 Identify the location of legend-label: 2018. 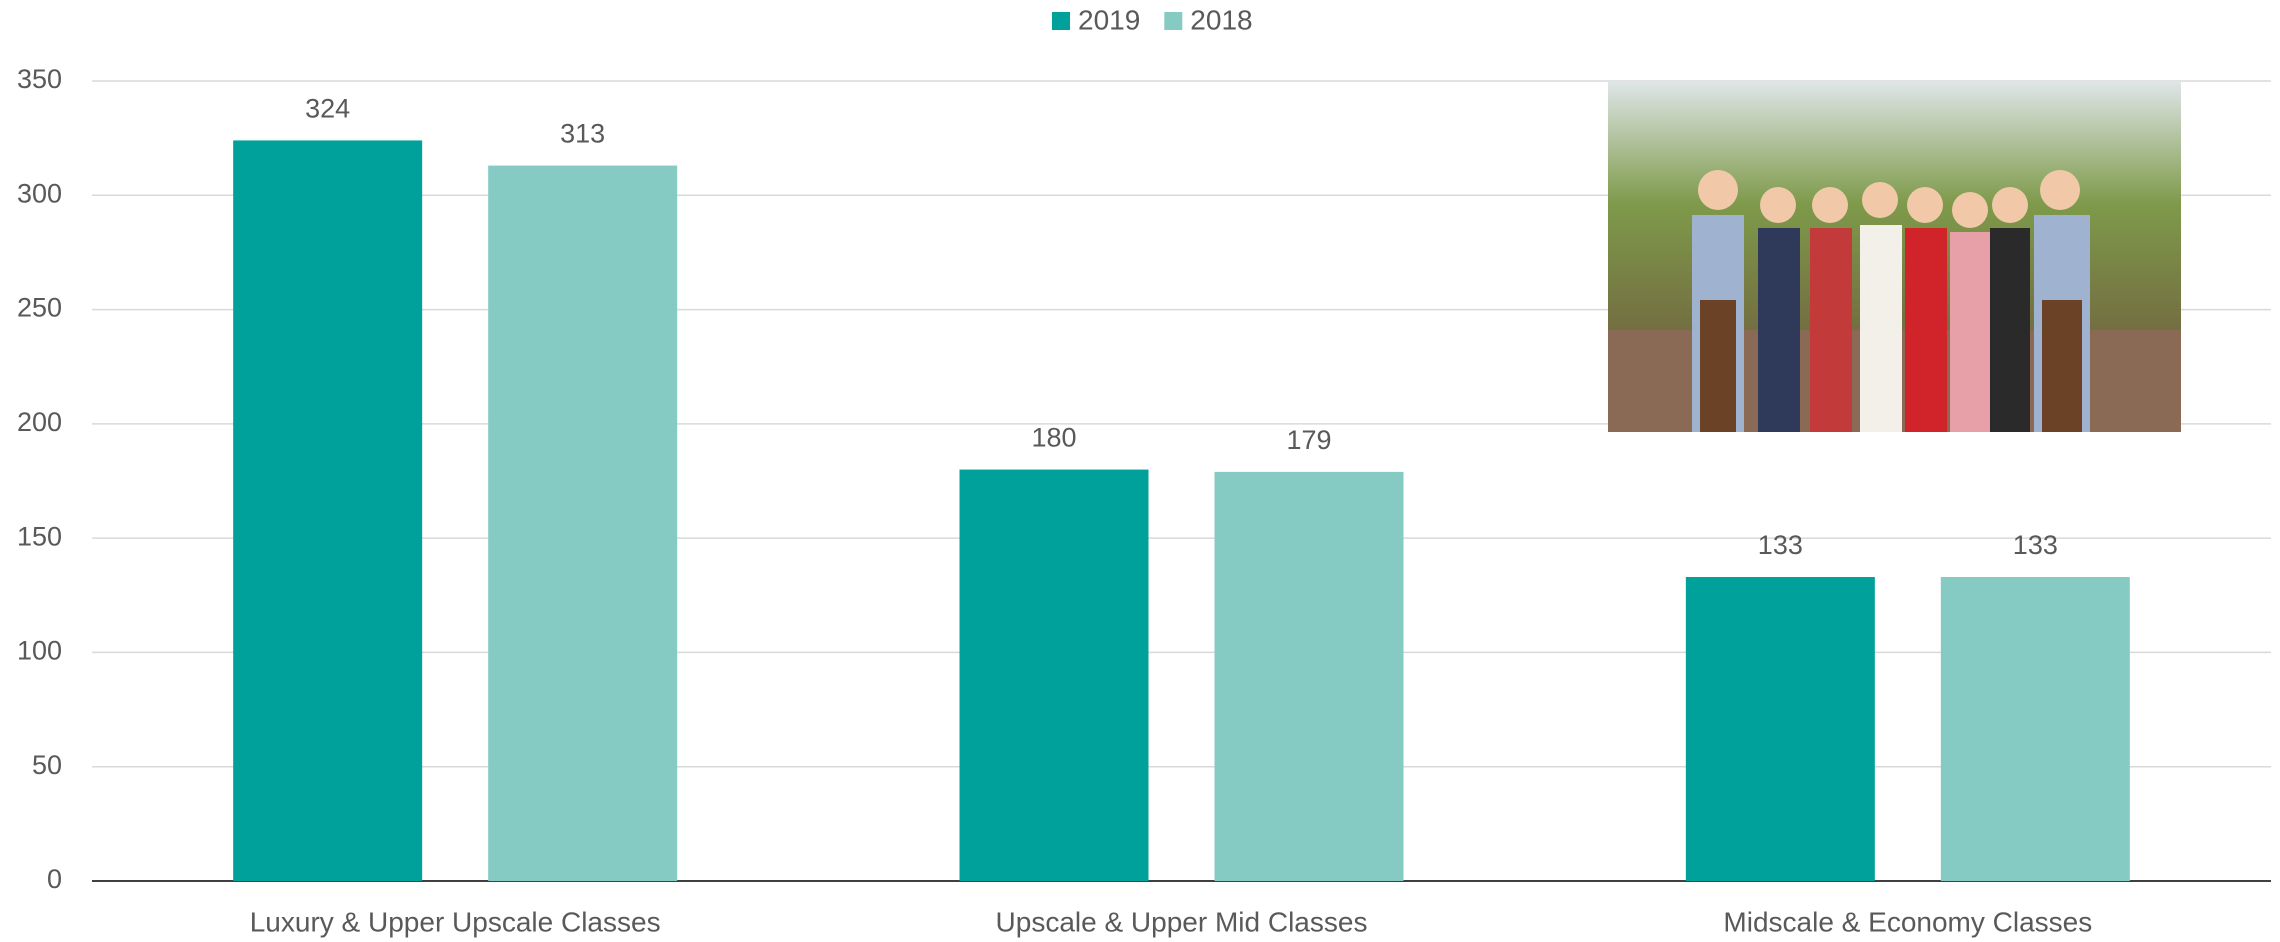
(1221, 19).